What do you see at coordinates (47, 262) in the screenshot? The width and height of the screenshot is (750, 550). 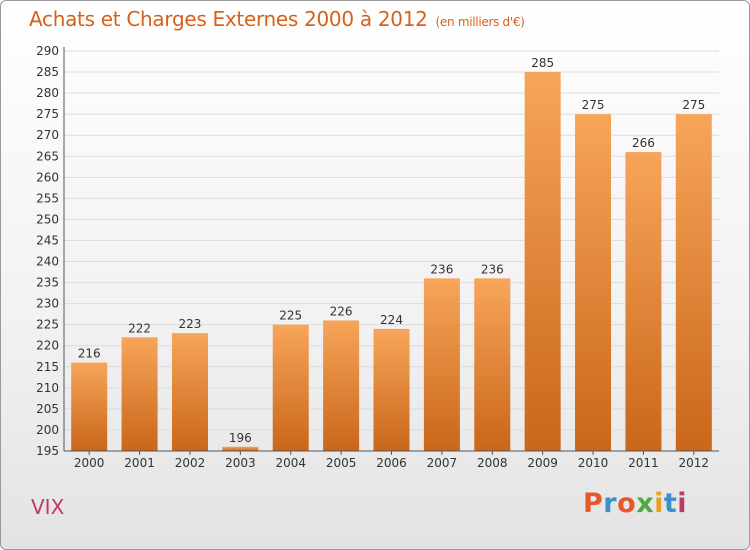 I see `y-tick-label: 240` at bounding box center [47, 262].